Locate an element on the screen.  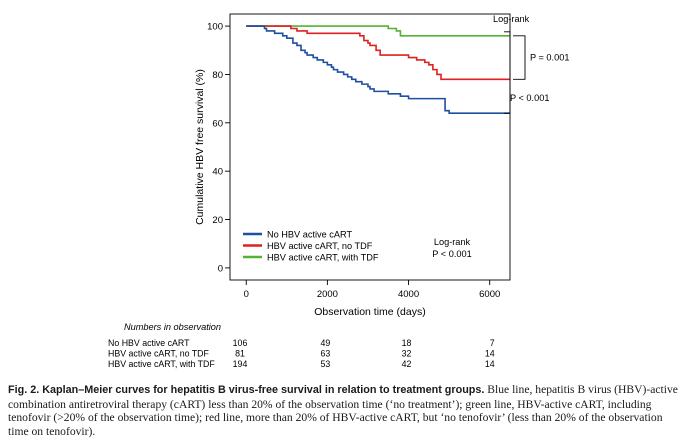
bracket-top is located at coordinates (519, 57).